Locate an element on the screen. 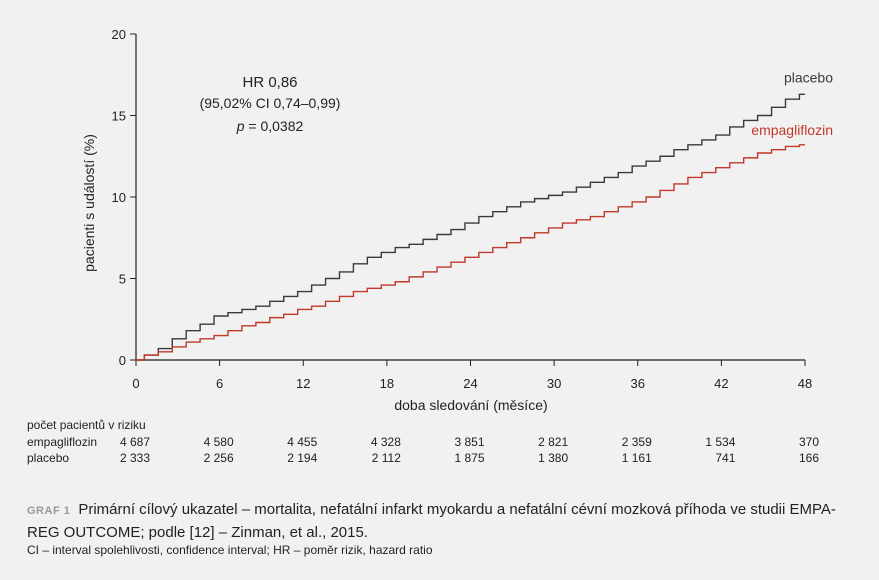  risk-cell: 2 821 is located at coordinates (553, 442).